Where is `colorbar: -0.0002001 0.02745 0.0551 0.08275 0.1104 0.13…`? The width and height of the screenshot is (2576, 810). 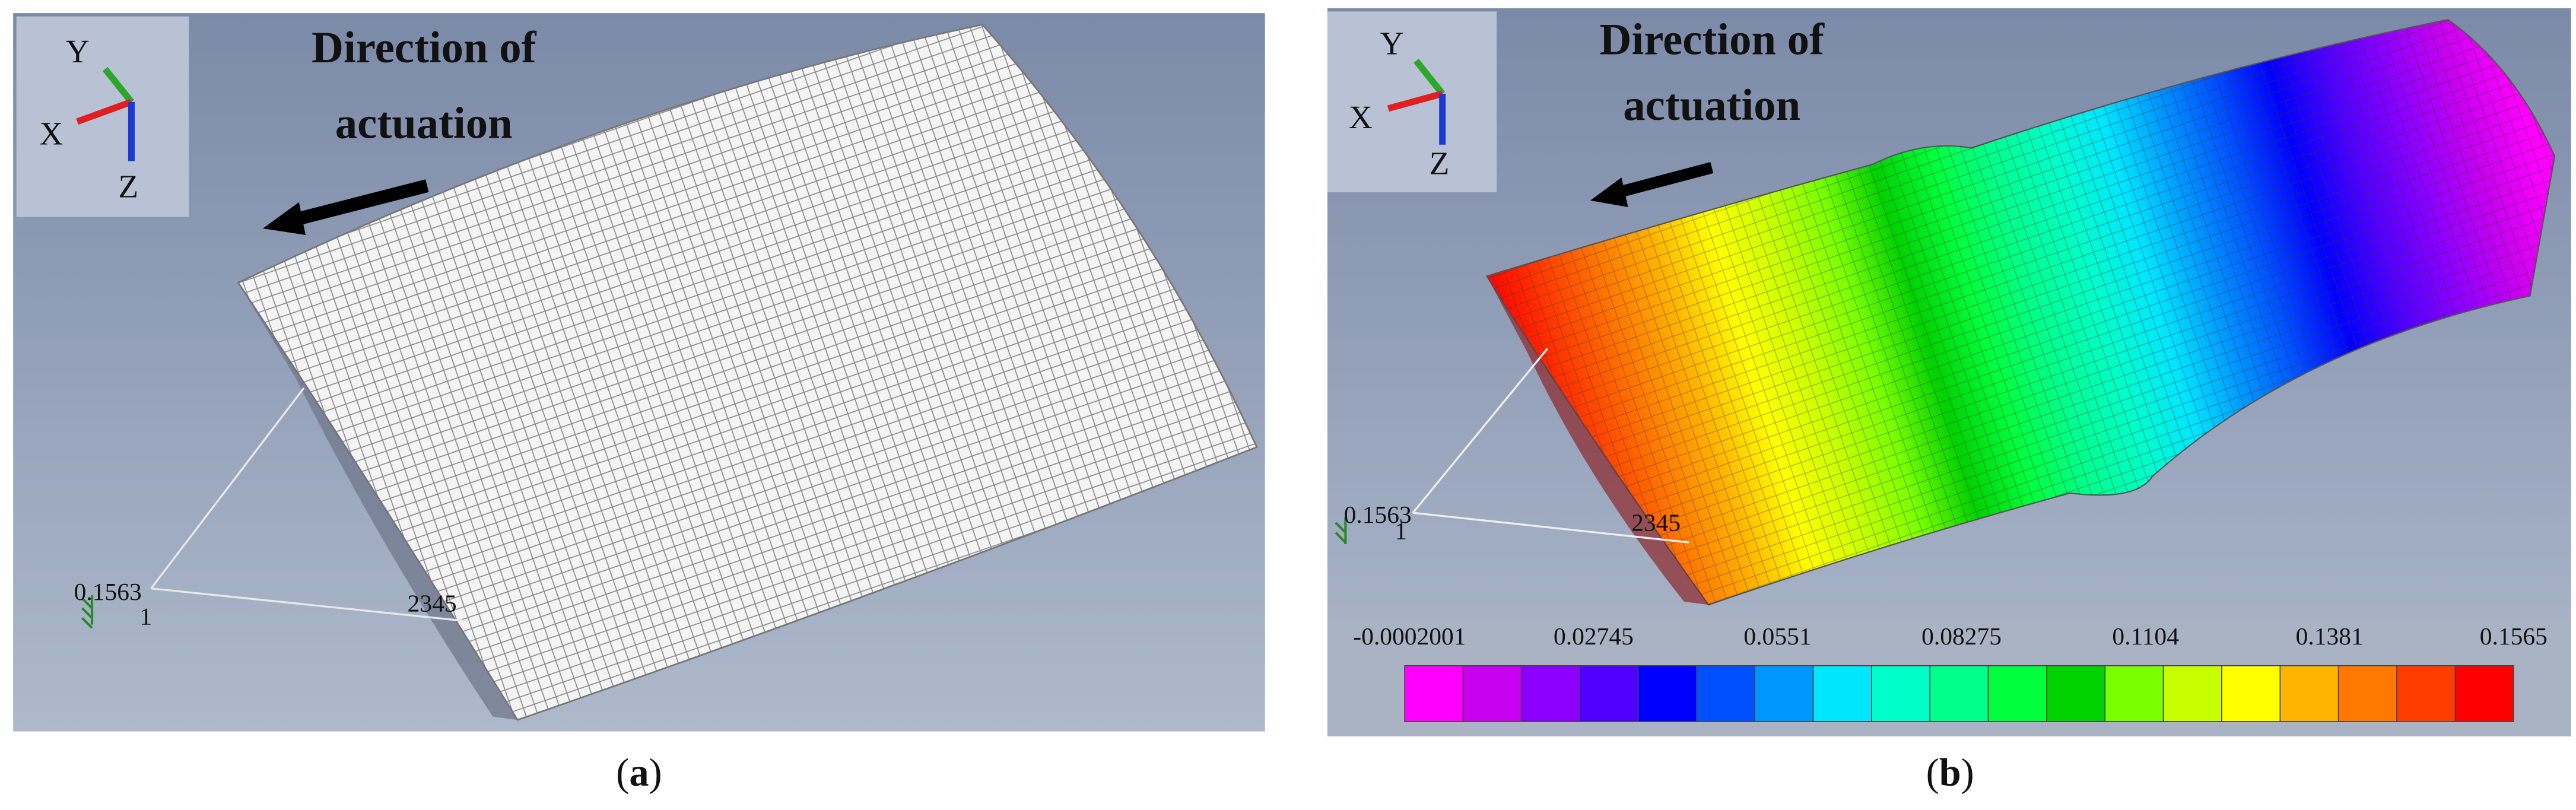 colorbar: -0.0002001 0.02745 0.0551 0.08275 0.1104 0.13… is located at coordinates (1950, 672).